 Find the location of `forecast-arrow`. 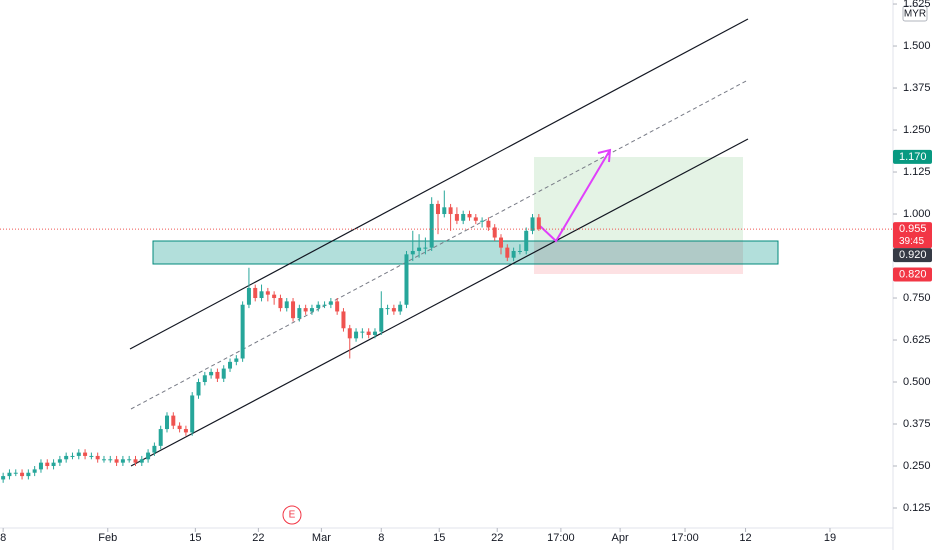

forecast-arrow is located at coordinates (575, 196).